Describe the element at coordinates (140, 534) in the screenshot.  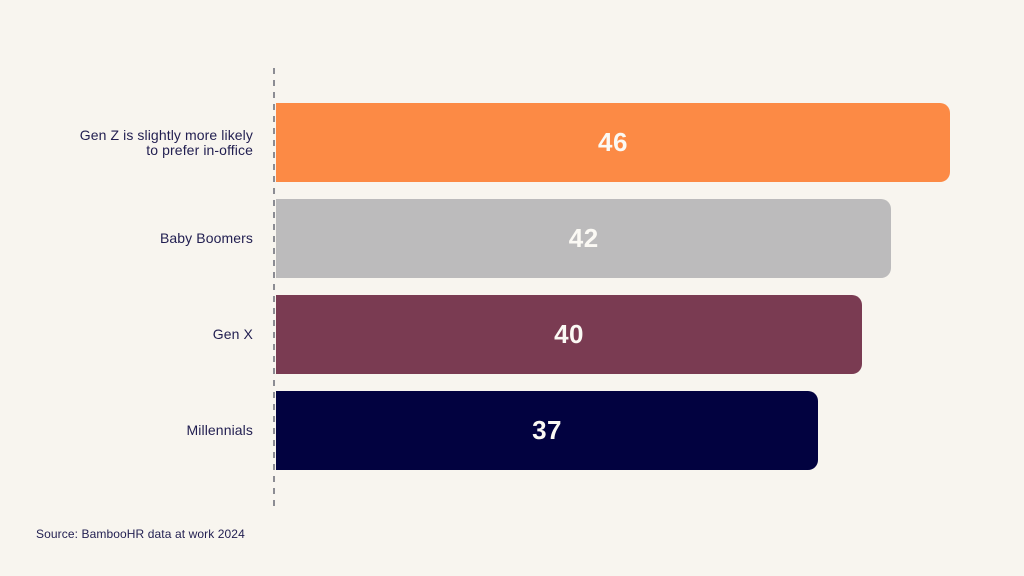
I see `source-note: Source: BambooHR data at work 2024` at that location.